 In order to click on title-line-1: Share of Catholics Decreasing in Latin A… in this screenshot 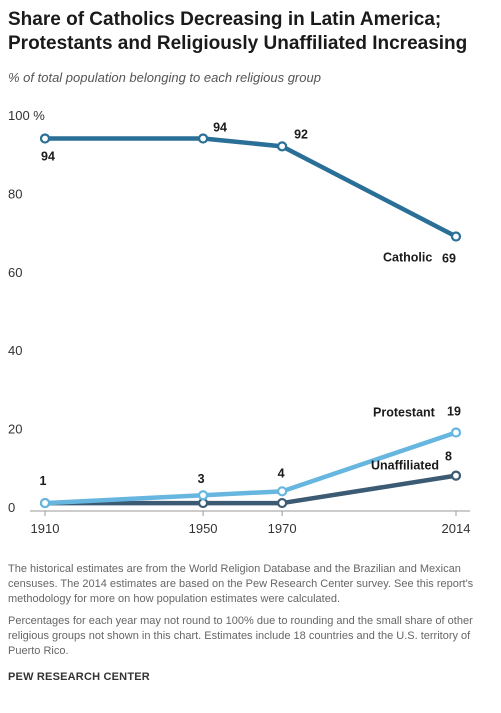, I will do `click(225, 19)`.